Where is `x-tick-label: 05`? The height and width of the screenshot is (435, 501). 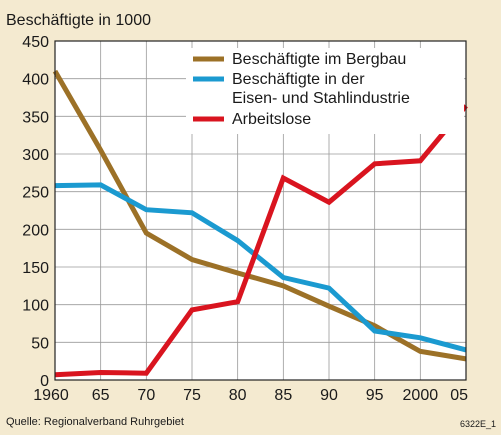 x-tick-label: 05 is located at coordinates (459, 395).